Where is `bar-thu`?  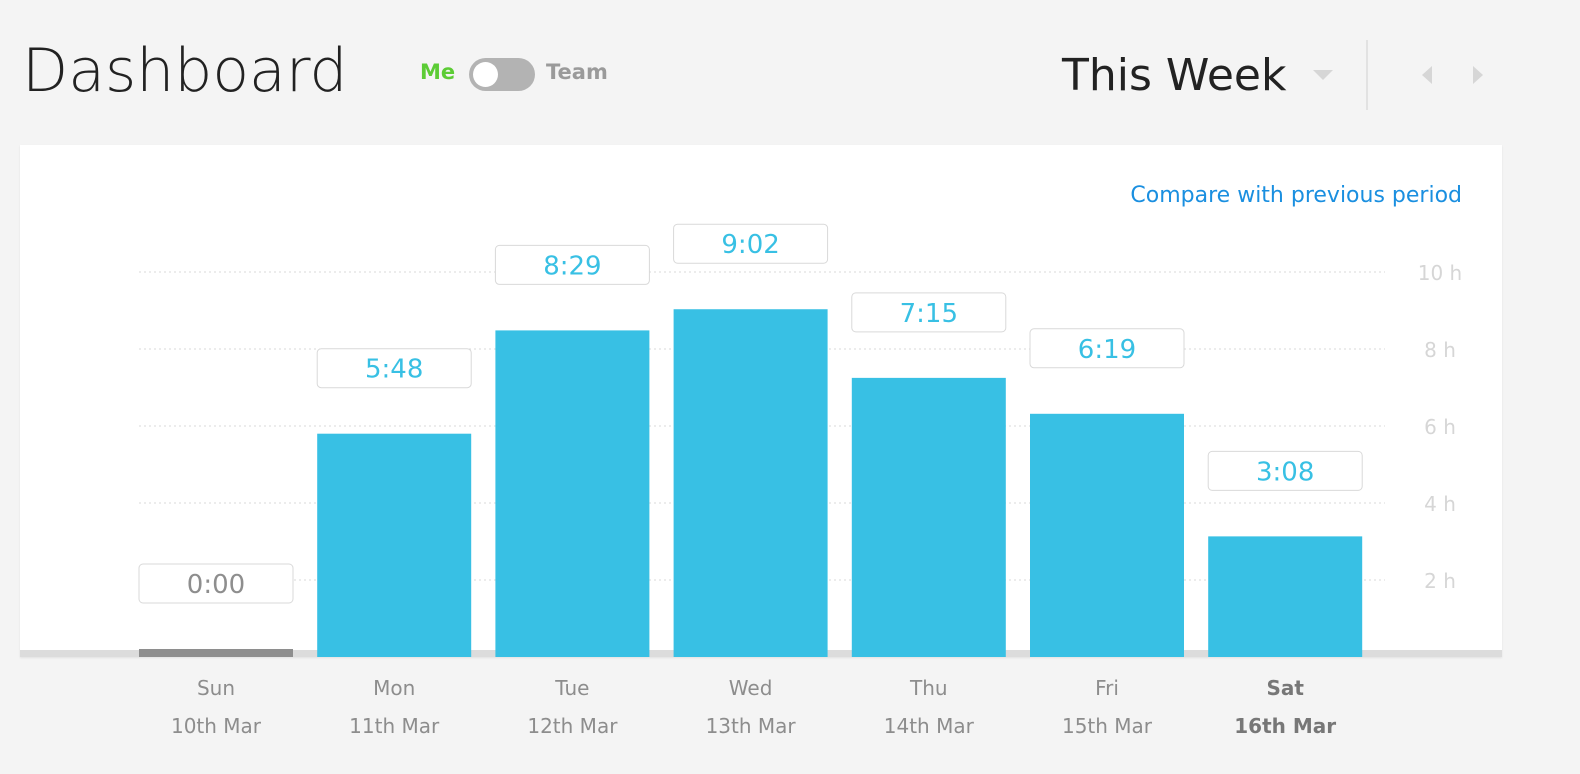 bar-thu is located at coordinates (928, 517).